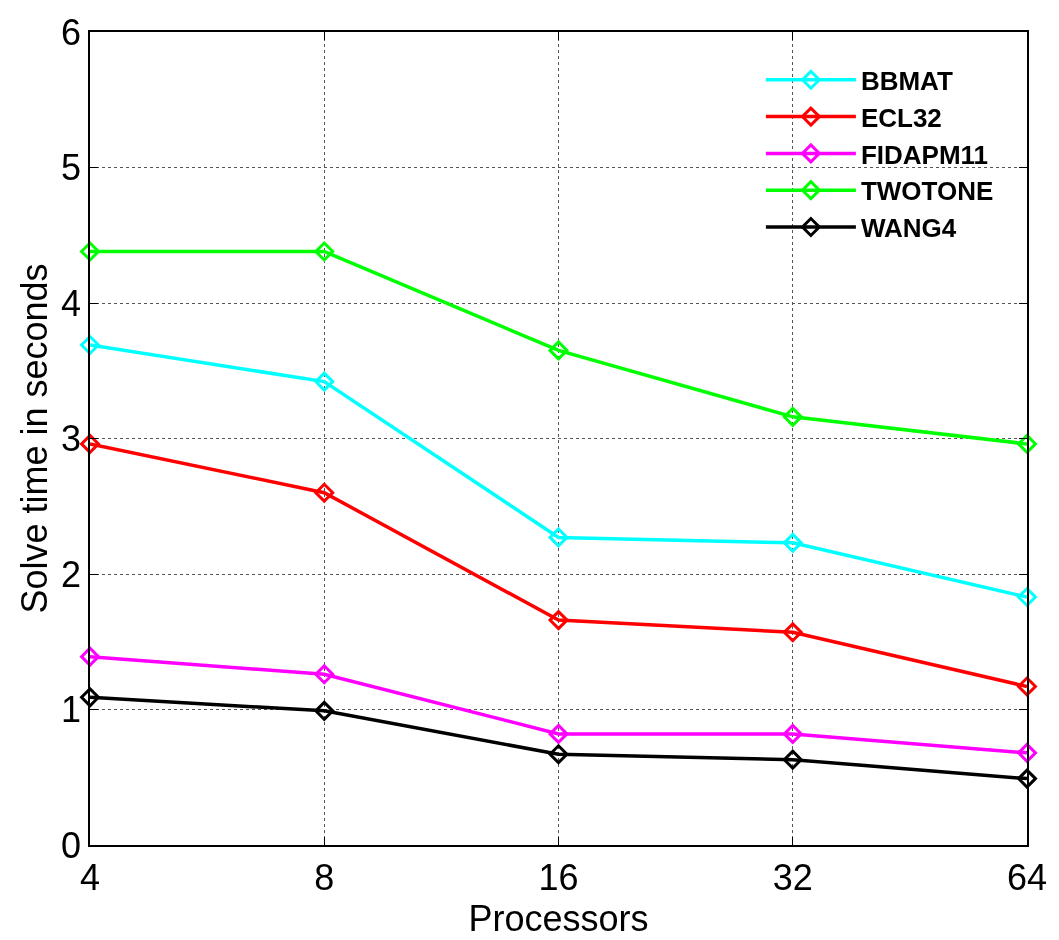 The image size is (1059, 940). I want to click on x-tick-label: 64, so click(1027, 877).